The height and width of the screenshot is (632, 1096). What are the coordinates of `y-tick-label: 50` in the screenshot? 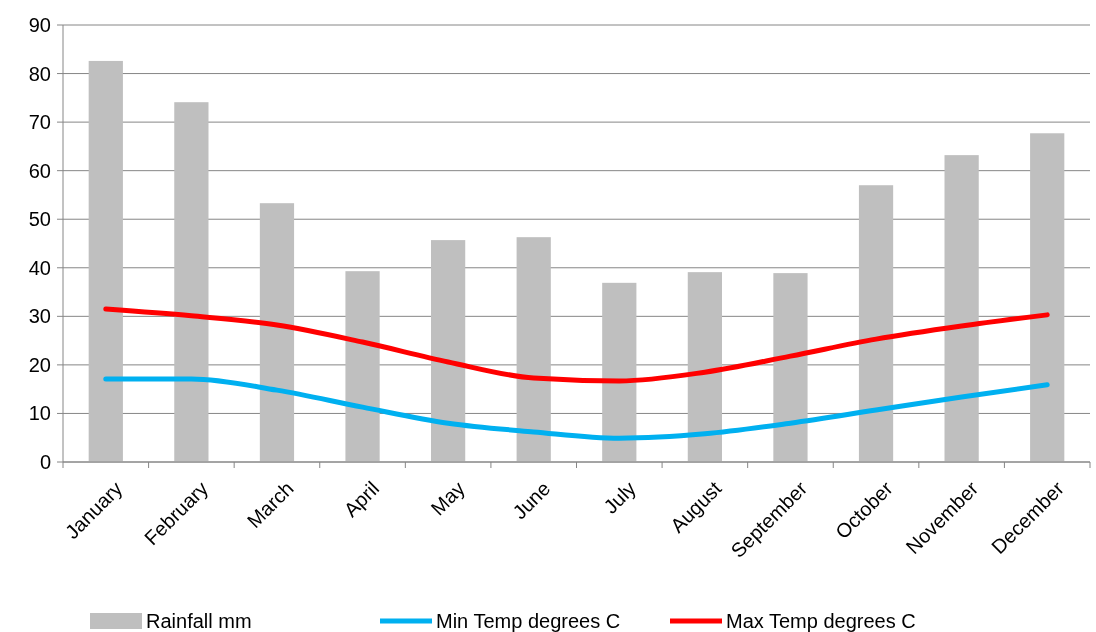 It's located at (39, 219).